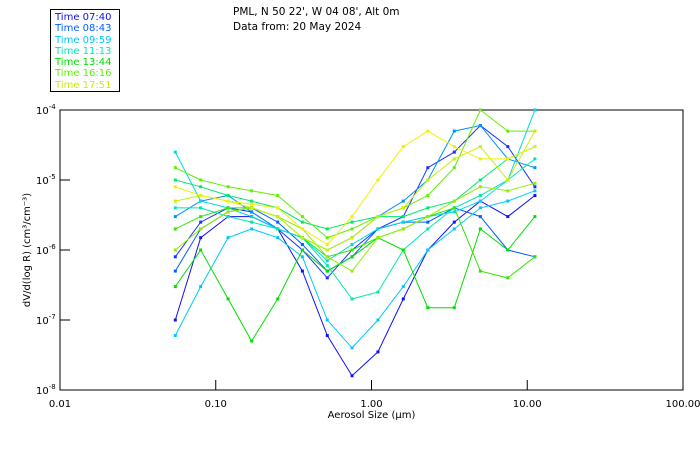 Image resolution: width=700 pixels, height=450 pixels. Describe the element at coordinates (83, 29) in the screenshot. I see `legend-item: Time 08:43` at that location.